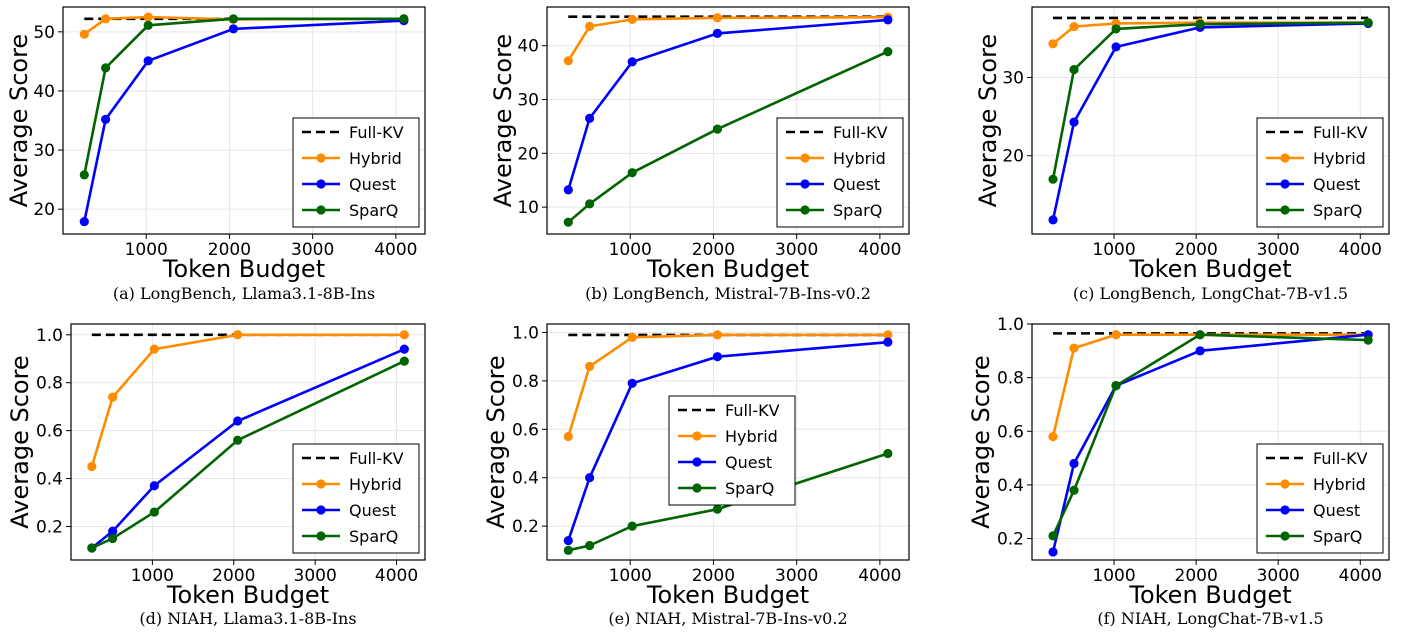  I want to click on x-axis-label: Token Budget, so click(1209, 269).